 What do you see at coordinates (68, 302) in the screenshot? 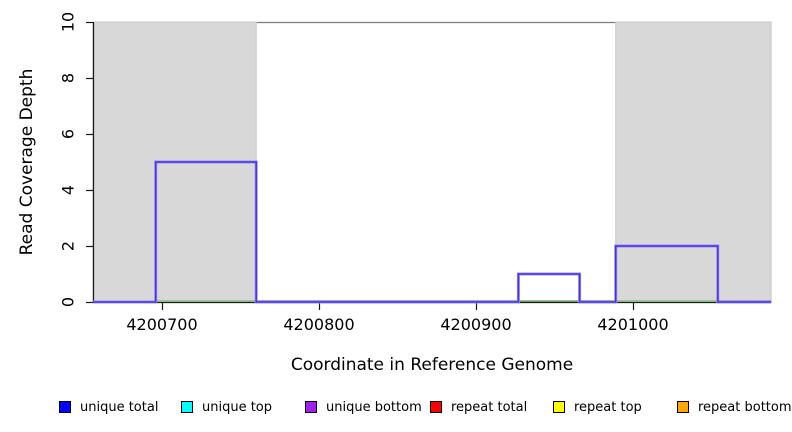
I see `y-tick-label: 0` at bounding box center [68, 302].